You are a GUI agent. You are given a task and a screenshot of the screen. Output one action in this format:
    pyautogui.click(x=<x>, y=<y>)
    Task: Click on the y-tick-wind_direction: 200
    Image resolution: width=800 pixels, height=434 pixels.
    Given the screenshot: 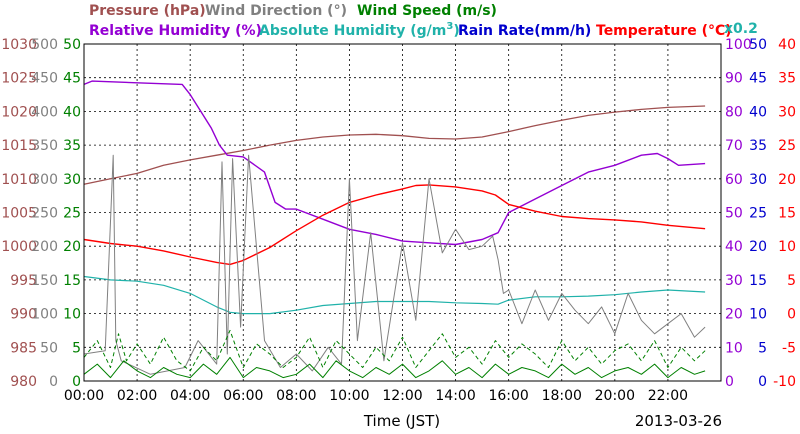 What is the action you would take?
    pyautogui.click(x=44, y=247)
    